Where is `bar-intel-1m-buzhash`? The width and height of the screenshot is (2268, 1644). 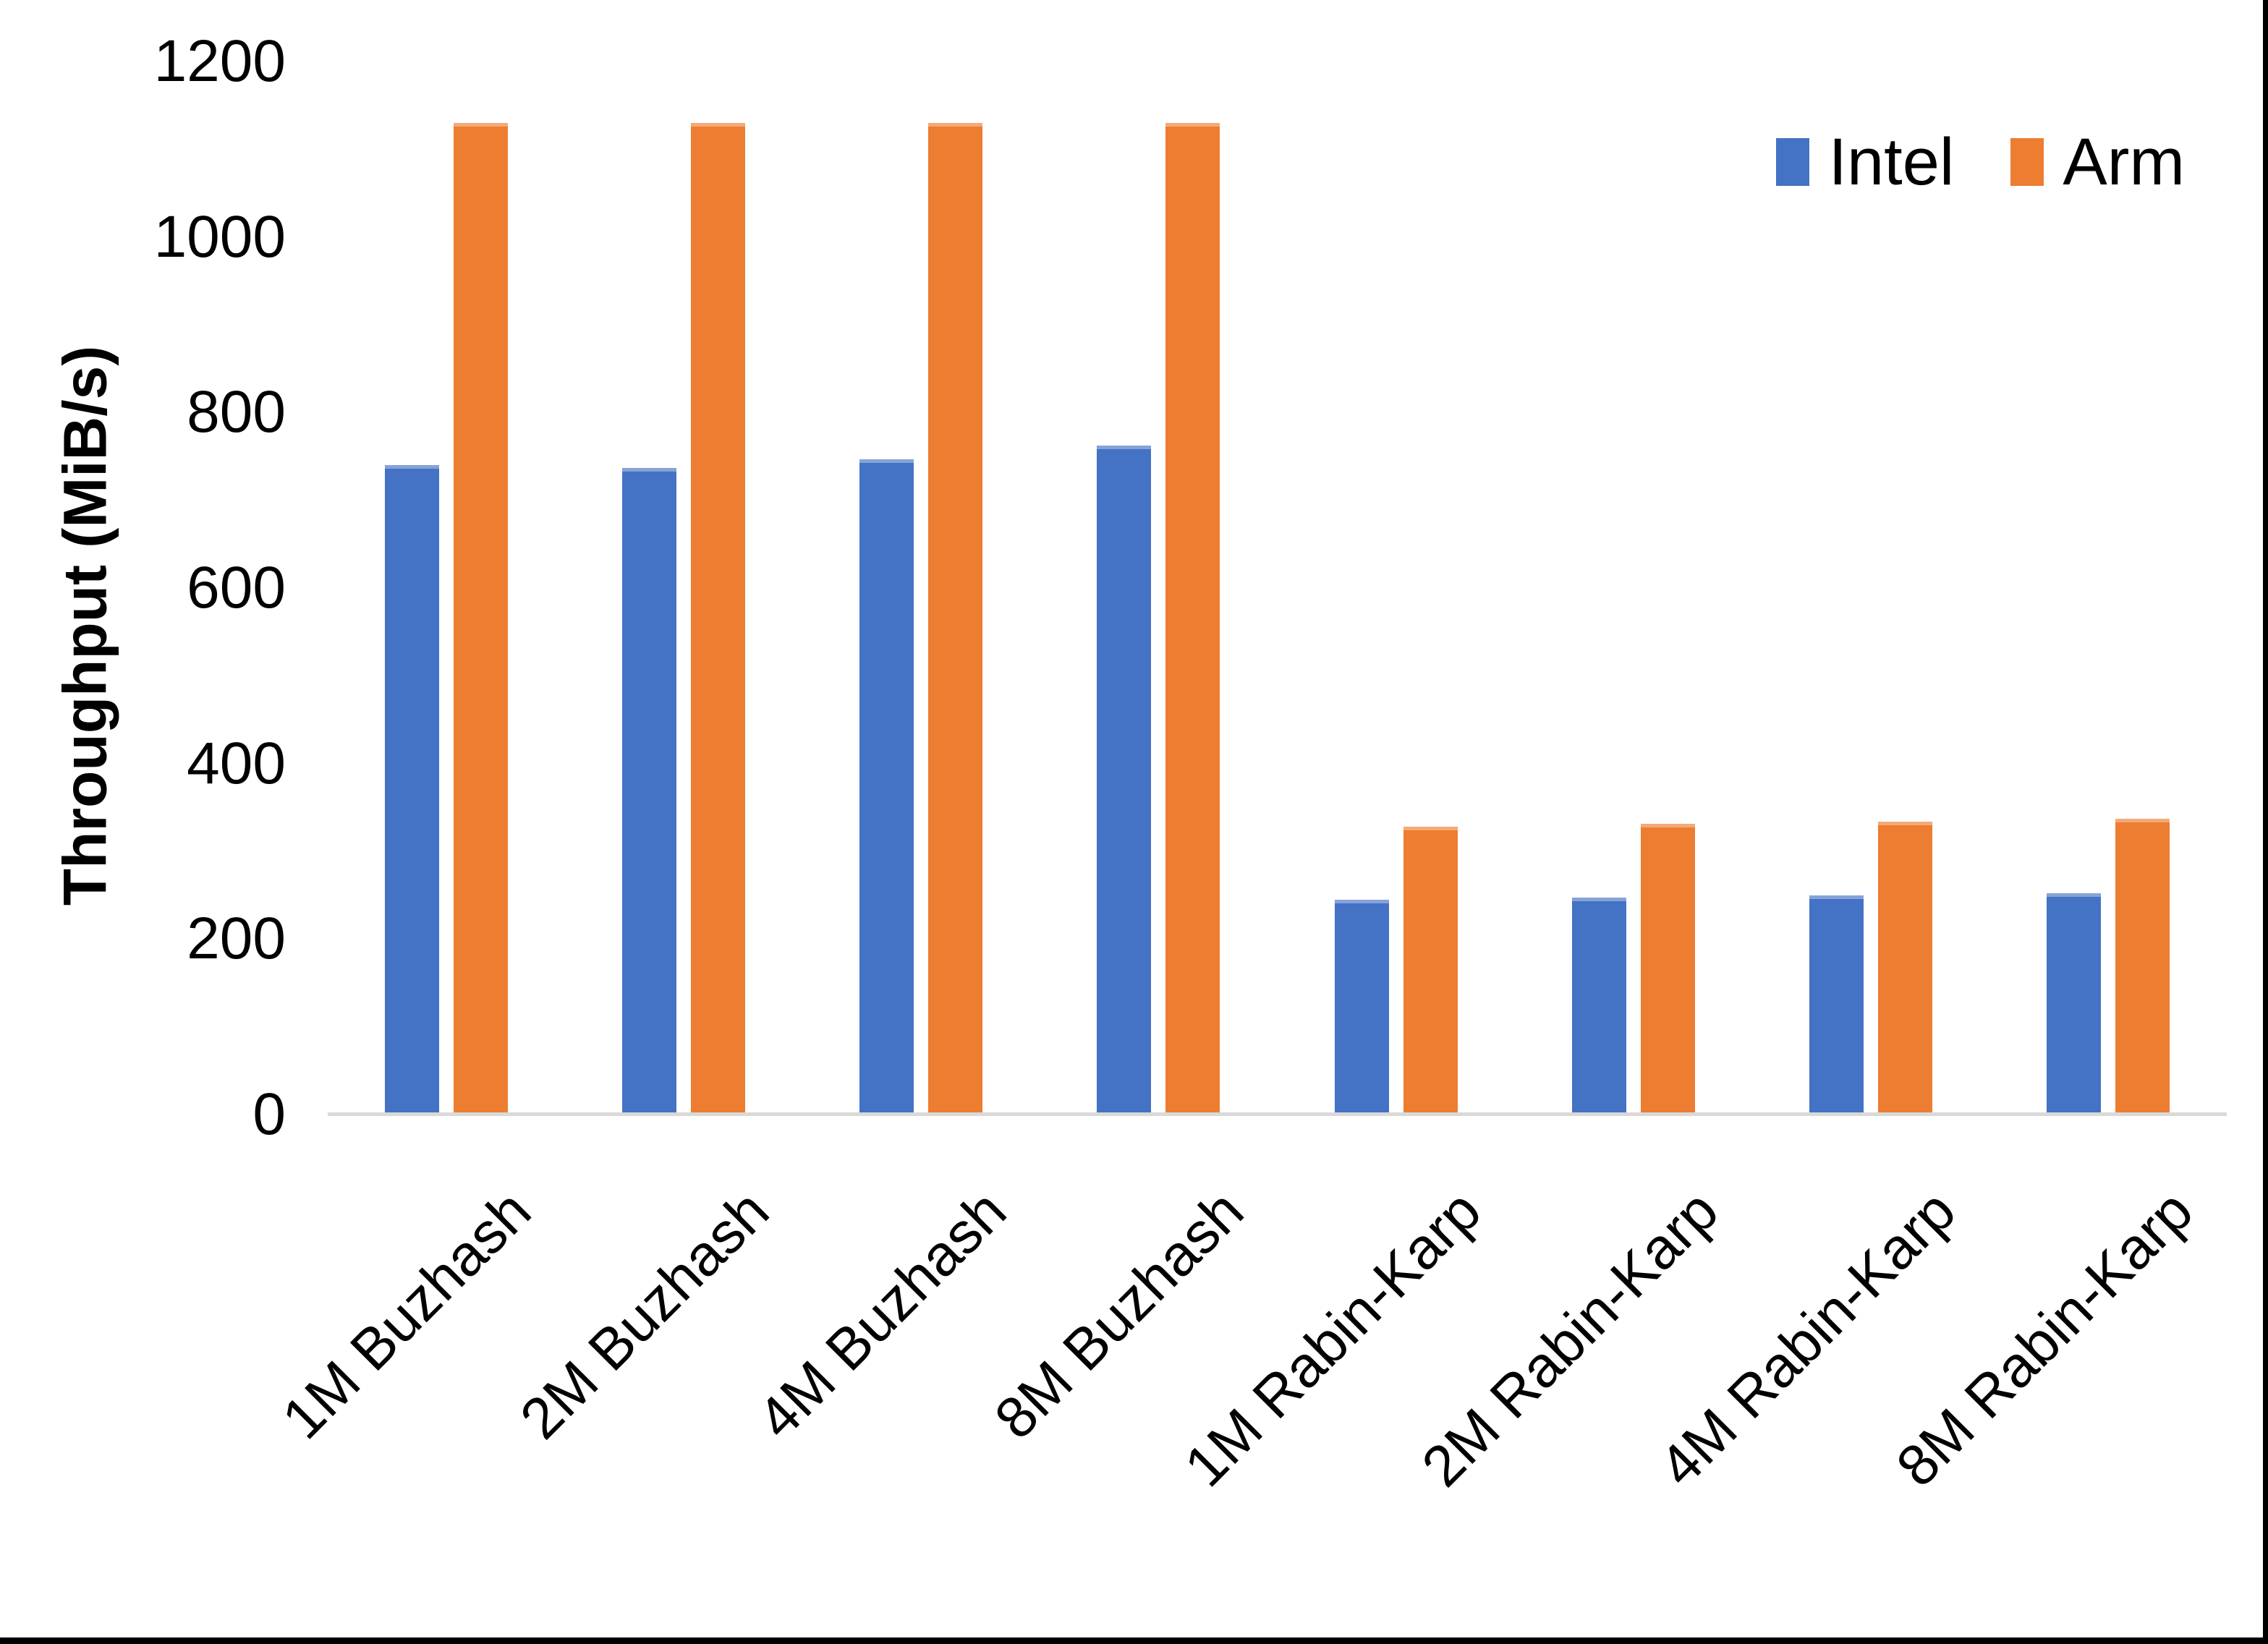 bar-intel-1m-buzhash is located at coordinates (412, 790).